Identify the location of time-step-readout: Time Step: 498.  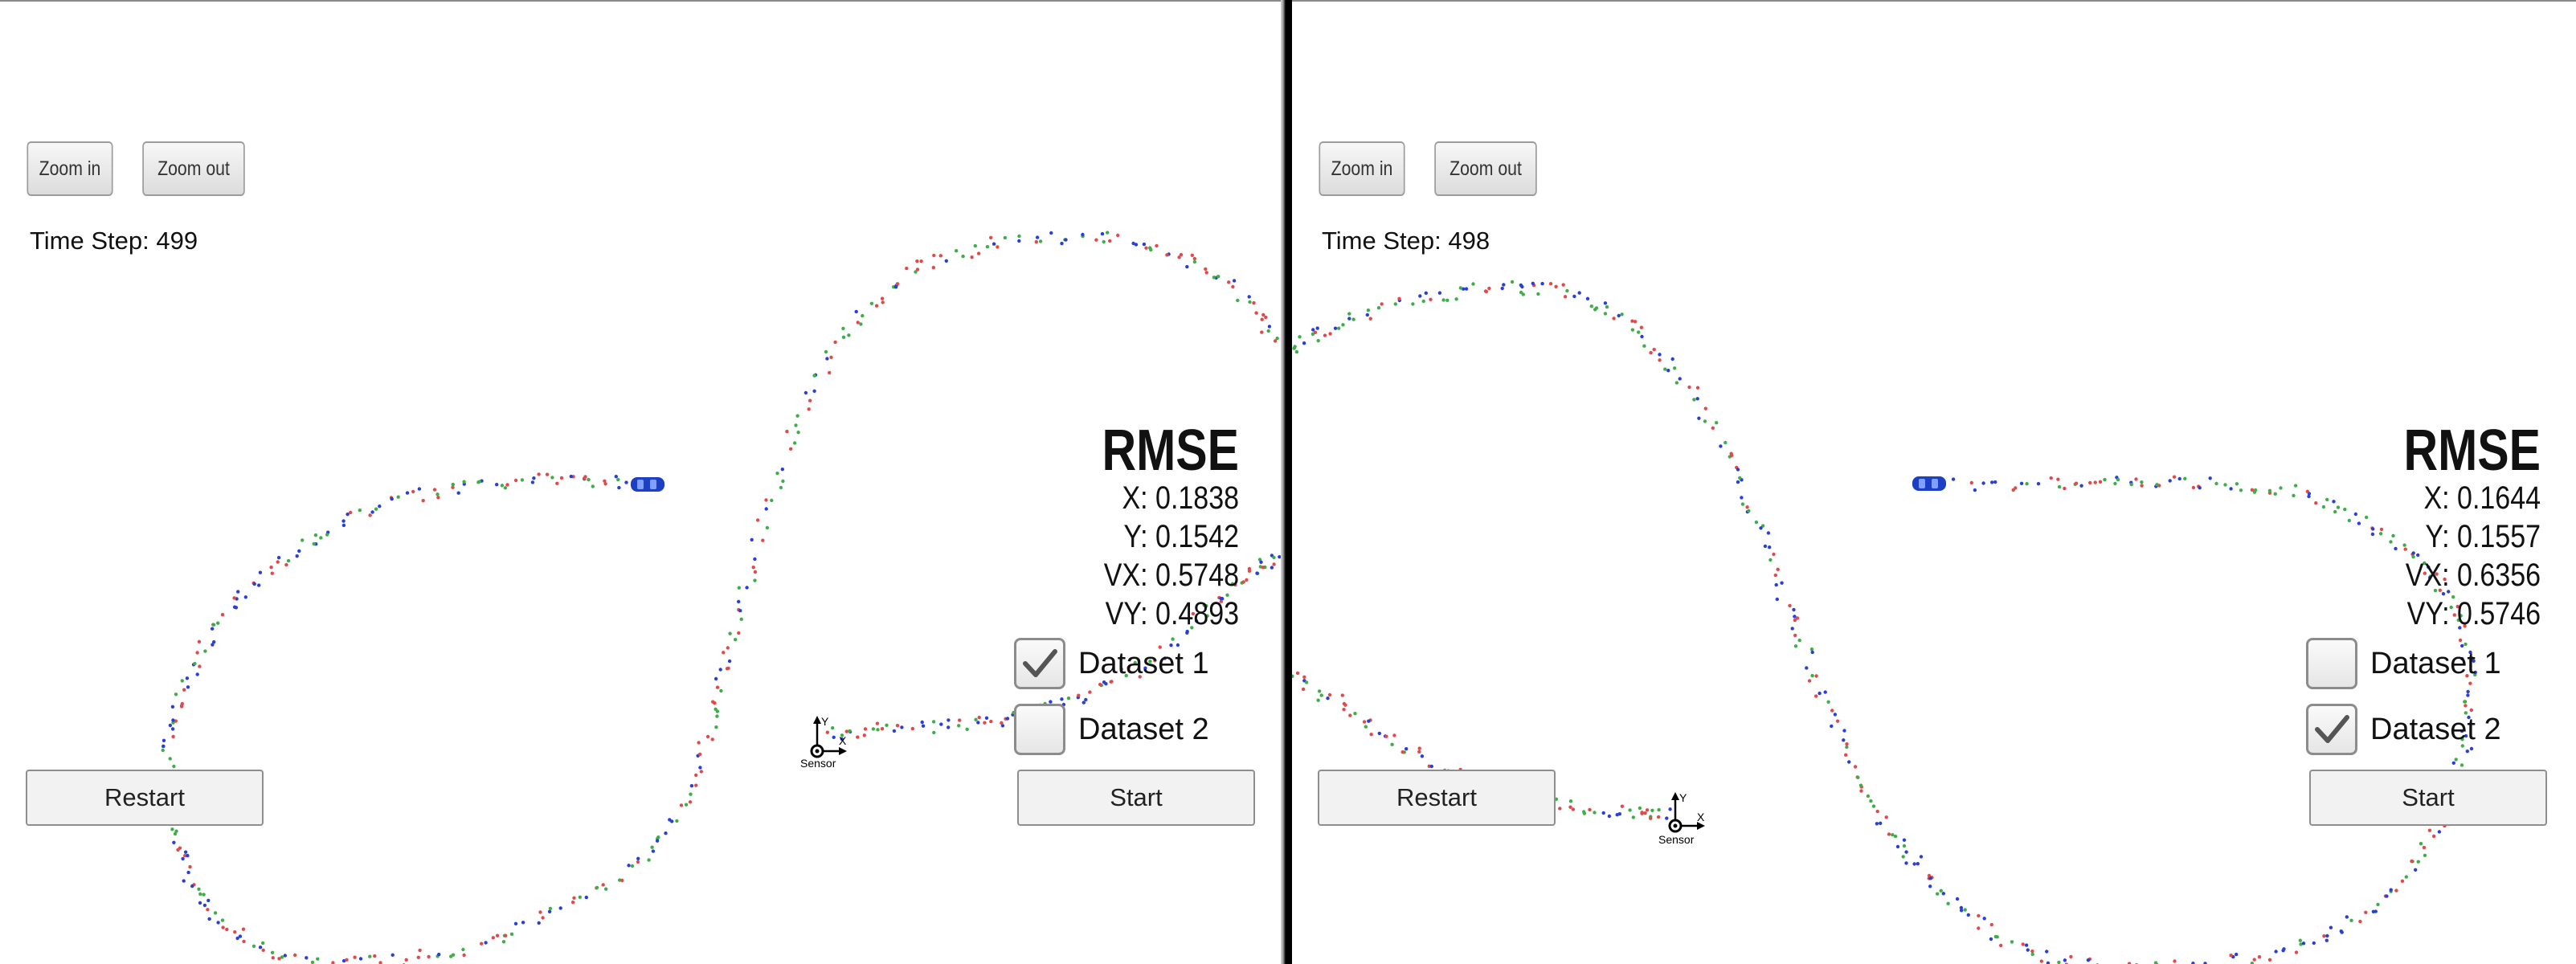
(1406, 241).